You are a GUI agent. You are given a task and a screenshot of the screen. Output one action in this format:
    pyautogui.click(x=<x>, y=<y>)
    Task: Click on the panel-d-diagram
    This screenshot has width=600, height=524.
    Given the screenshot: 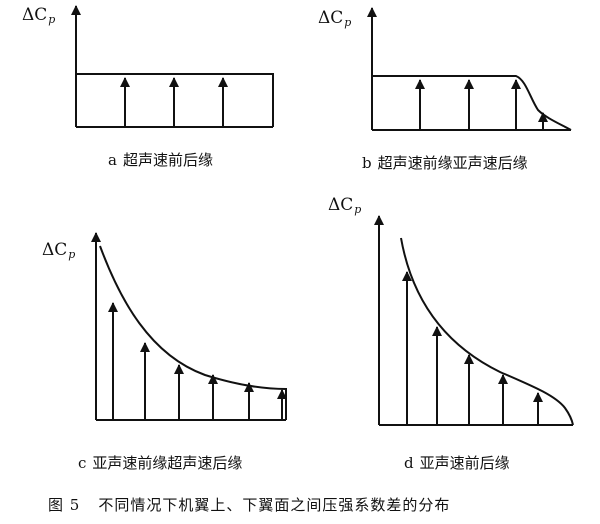 What is the action you would take?
    pyautogui.click(x=474, y=320)
    